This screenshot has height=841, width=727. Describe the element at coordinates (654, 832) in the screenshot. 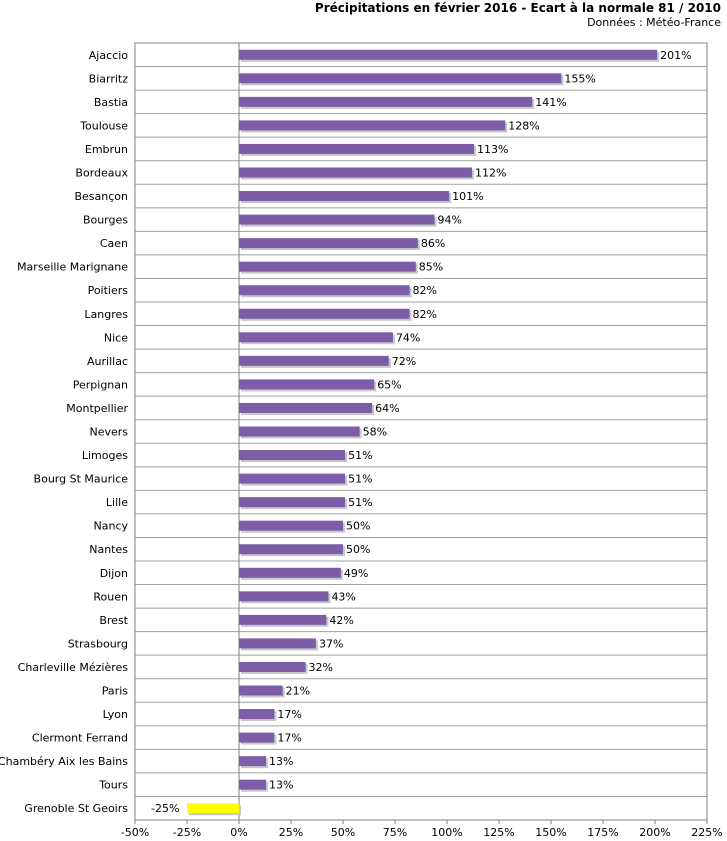

I see `x-tick-label: 200%` at that location.